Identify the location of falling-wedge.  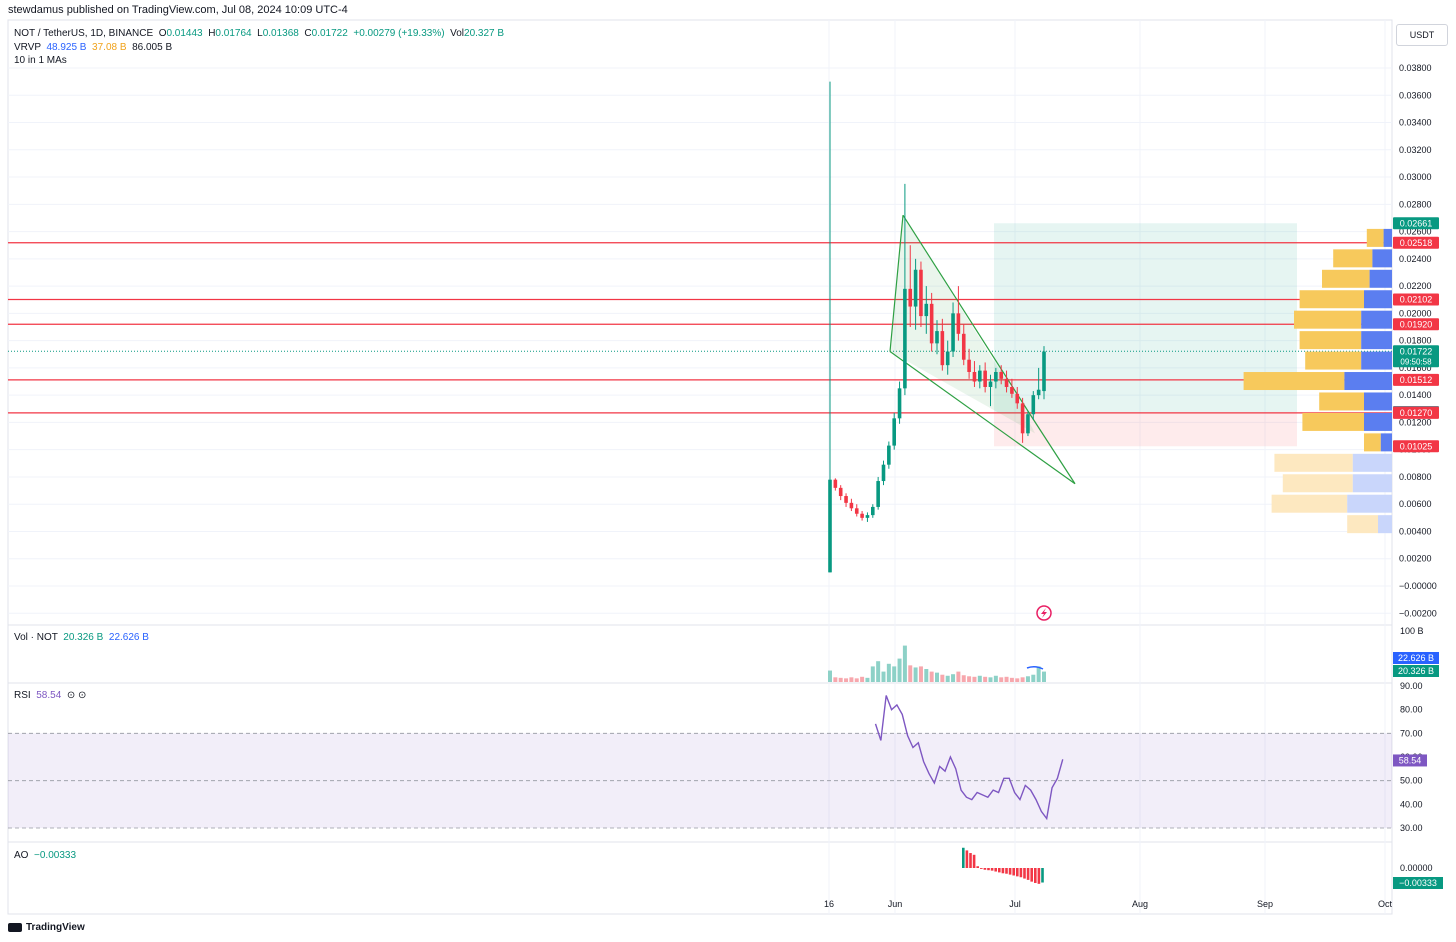
(982, 349).